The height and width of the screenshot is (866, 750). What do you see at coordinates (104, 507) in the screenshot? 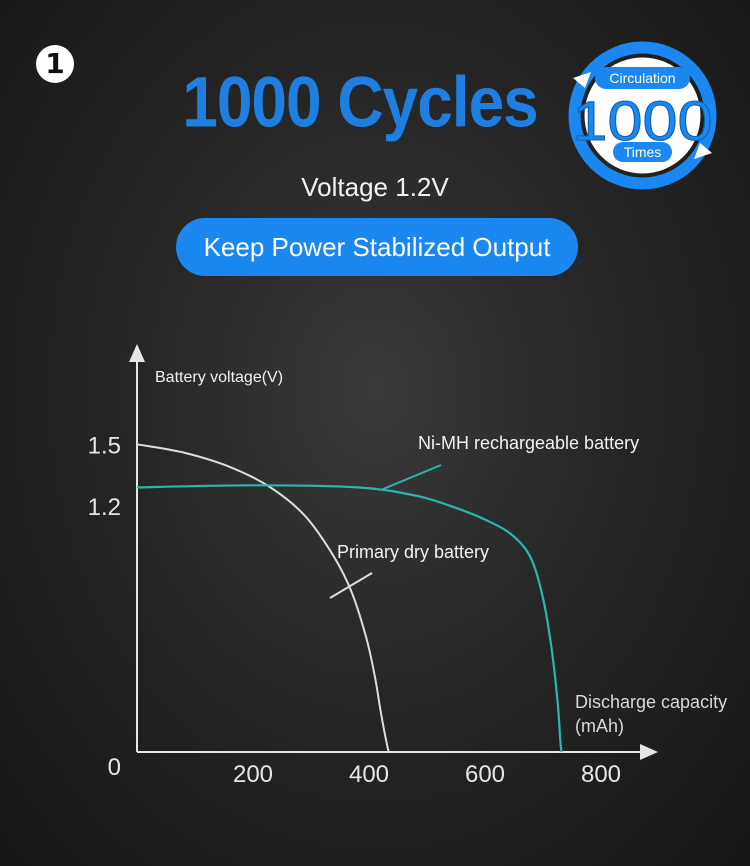
I see `y-tick-label: 1.2` at bounding box center [104, 507].